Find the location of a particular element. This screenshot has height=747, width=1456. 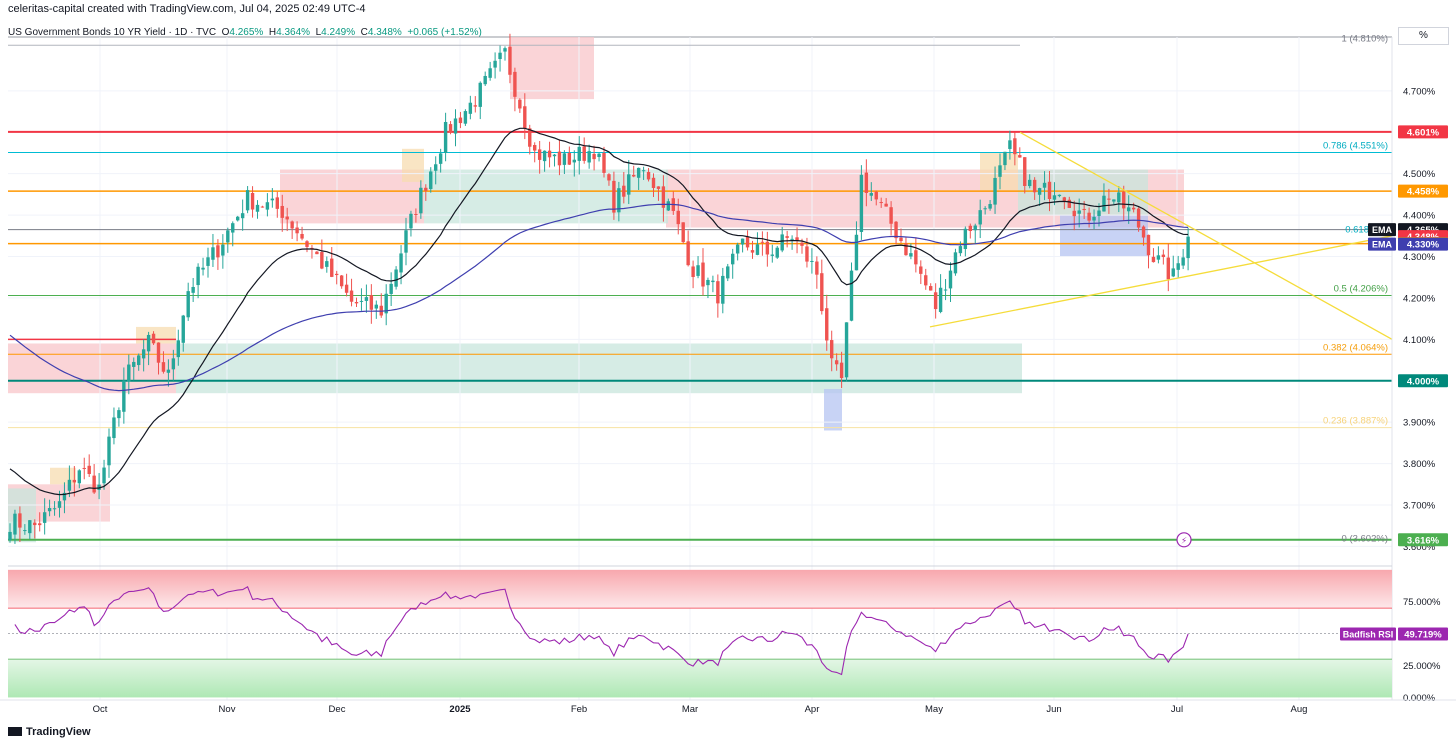

tradingview-logo: TradingView is located at coordinates (49, 732).